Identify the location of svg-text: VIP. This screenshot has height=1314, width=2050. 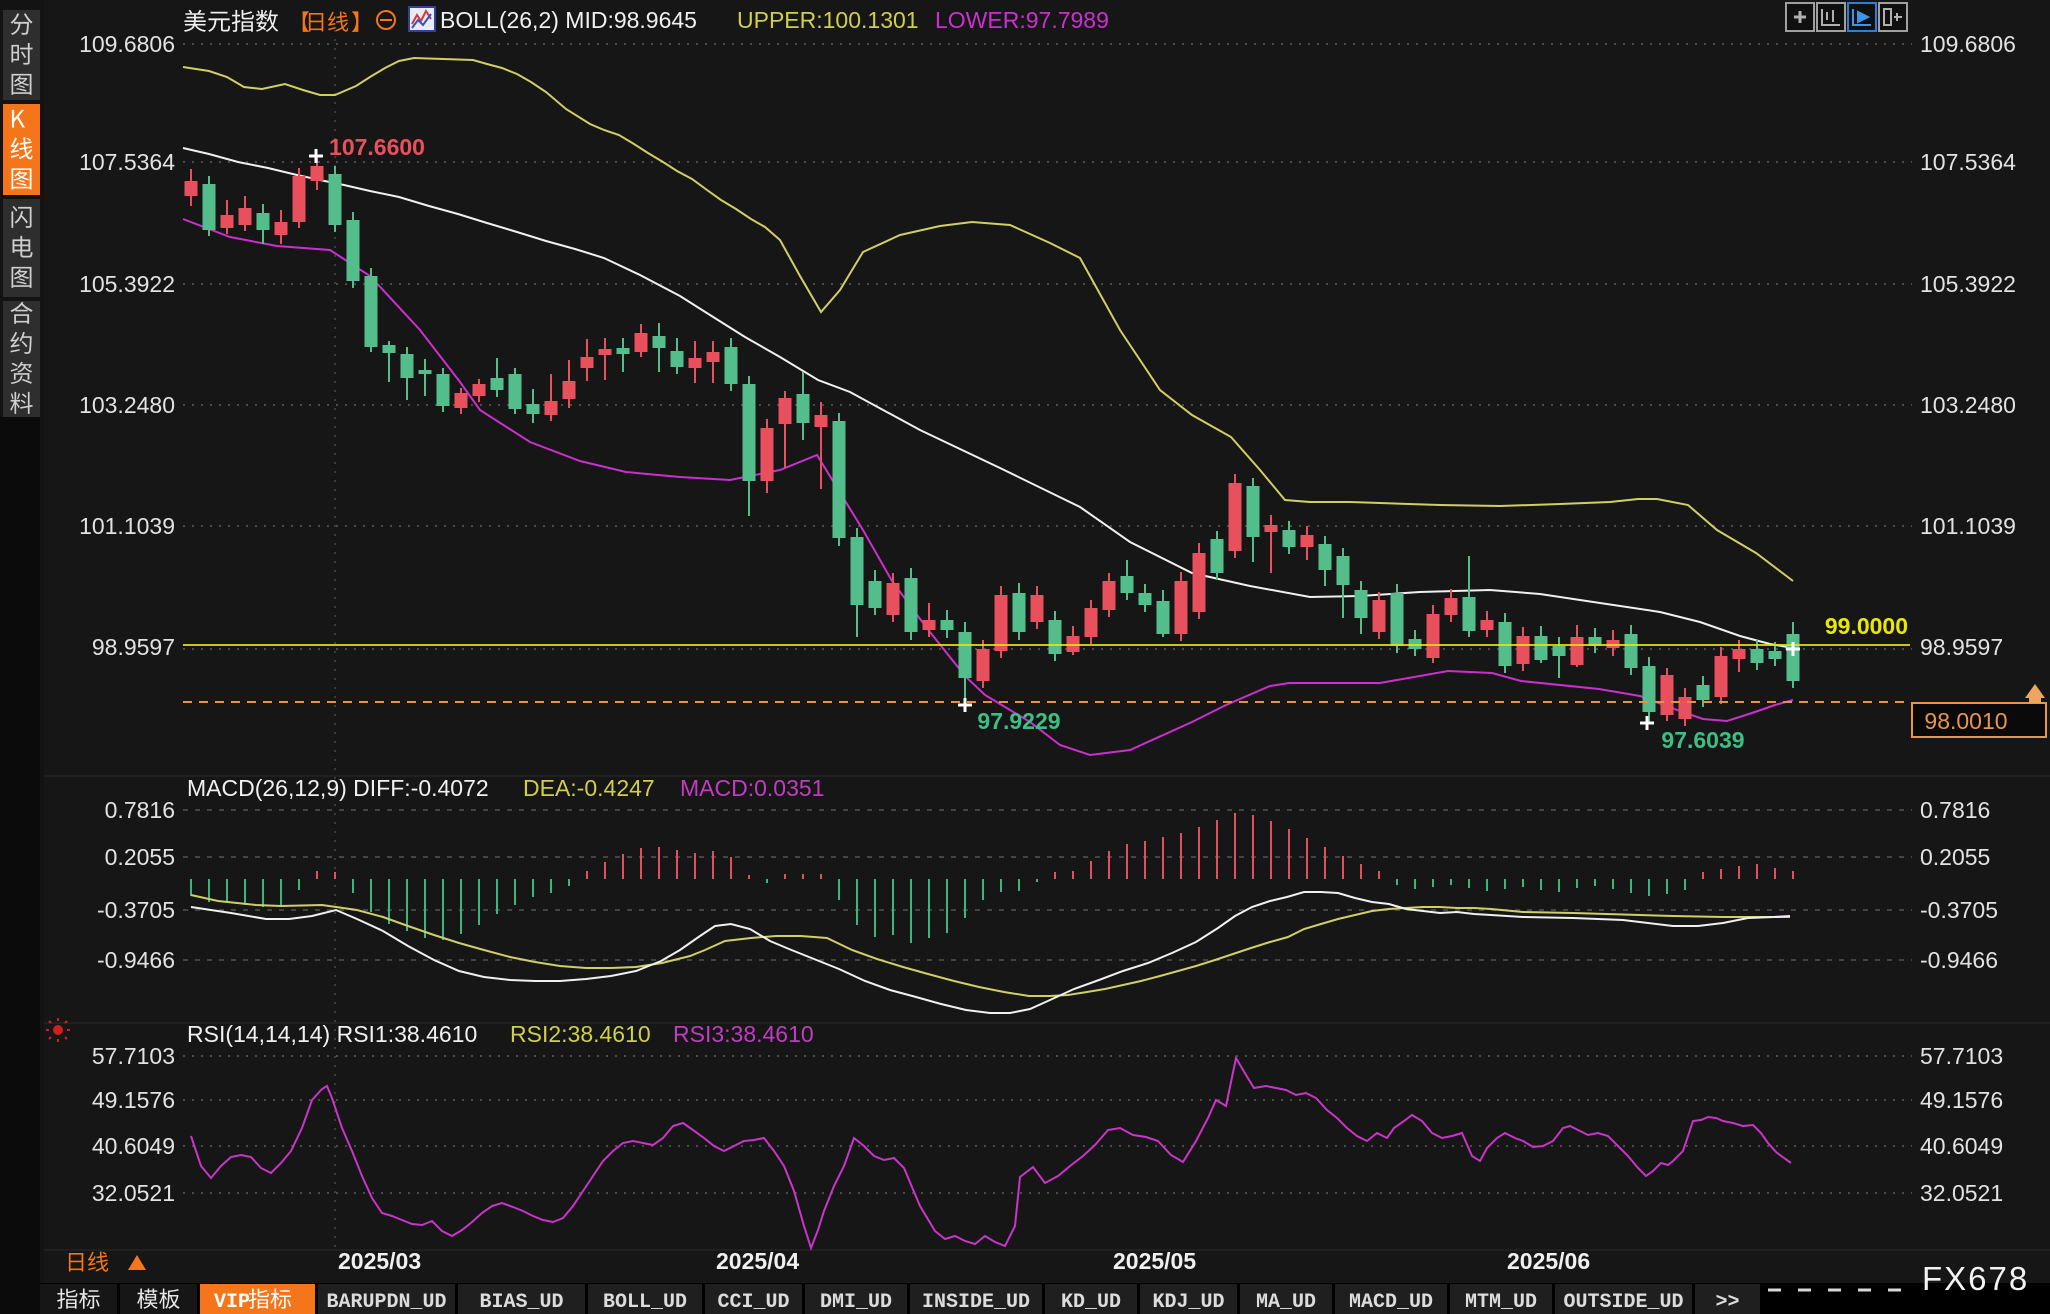
(232, 1302).